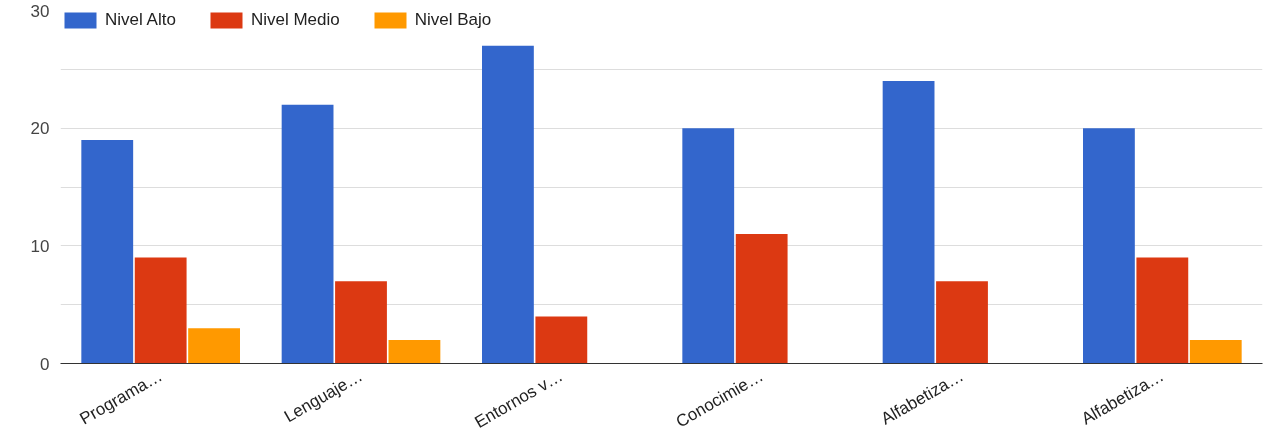 The image size is (1272, 443). Describe the element at coordinates (40, 129) in the screenshot. I see `y-tick-label: 20` at that location.